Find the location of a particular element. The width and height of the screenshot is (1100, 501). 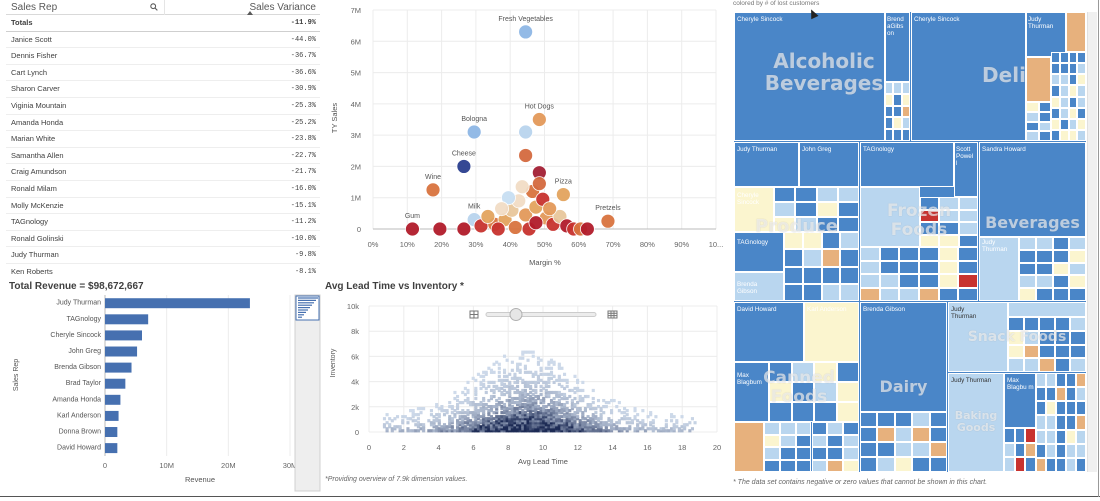

table-row: Marian White -23.8% is located at coordinates (163, 139).